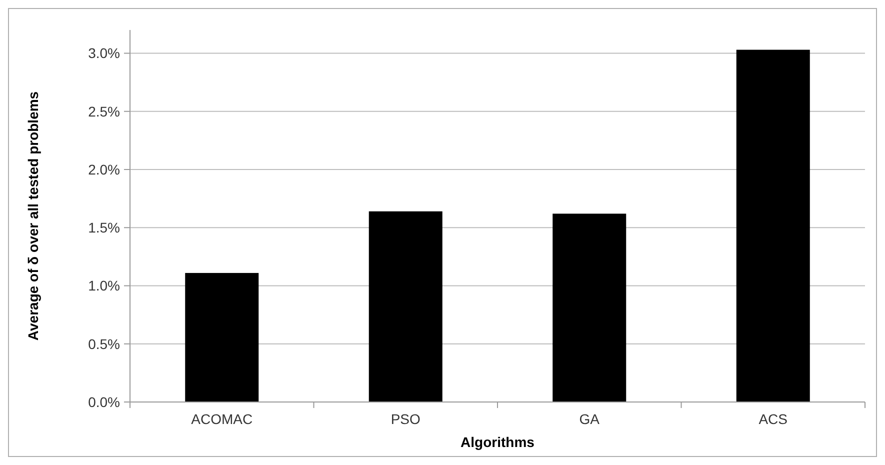  What do you see at coordinates (104, 344) in the screenshot?
I see `y-tick-label: 0.5%` at bounding box center [104, 344].